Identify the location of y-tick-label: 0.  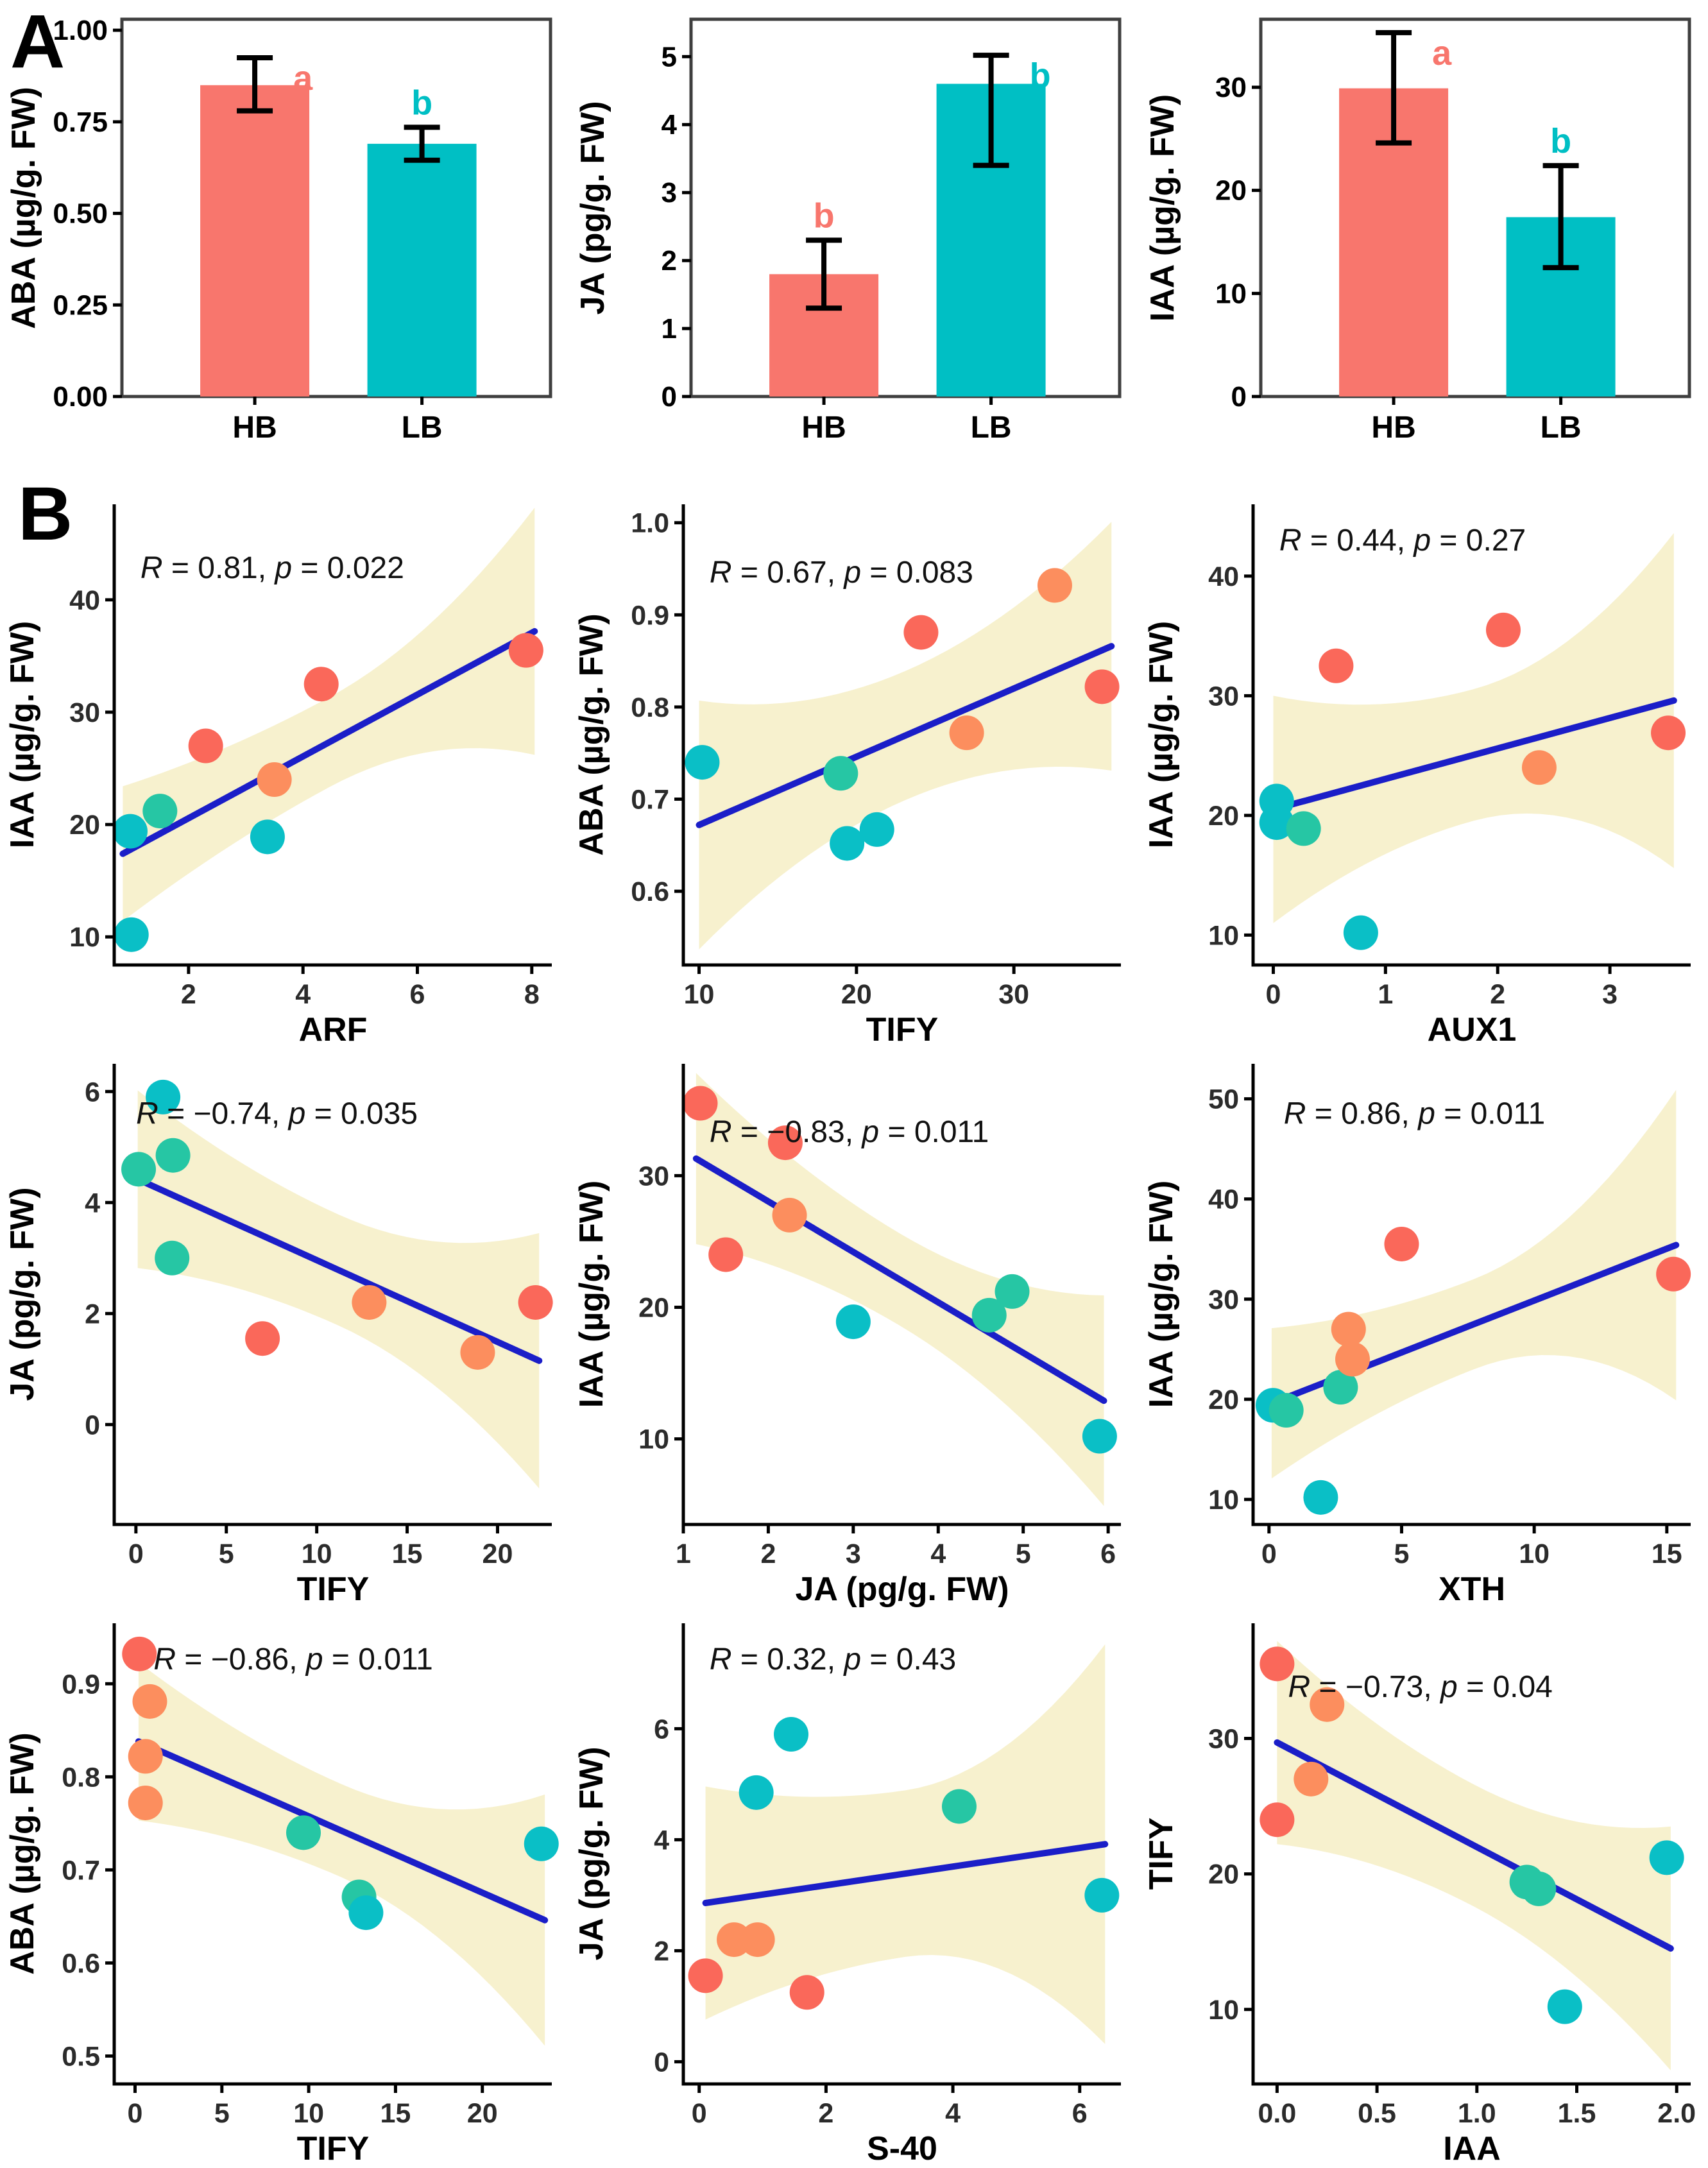
(1239, 397).